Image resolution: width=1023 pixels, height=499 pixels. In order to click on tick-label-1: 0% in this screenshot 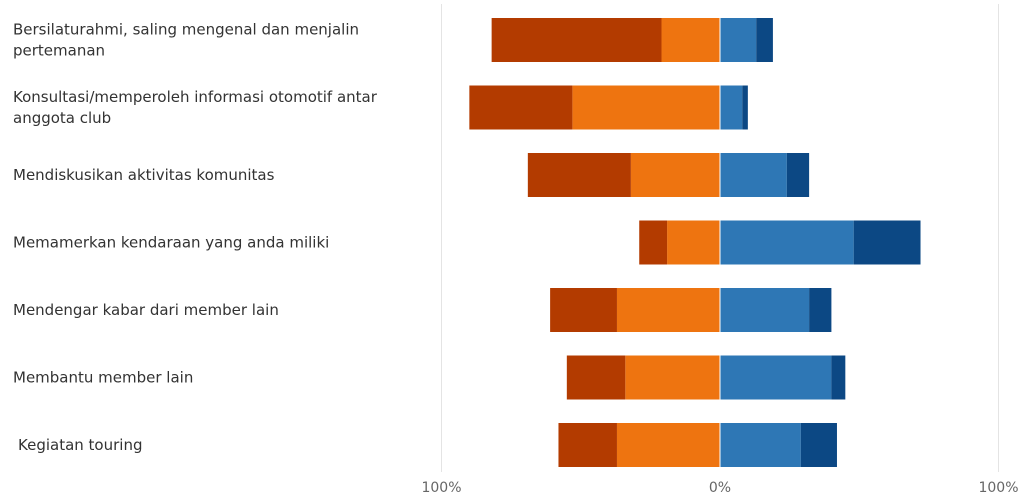, I will do `click(720, 488)`.